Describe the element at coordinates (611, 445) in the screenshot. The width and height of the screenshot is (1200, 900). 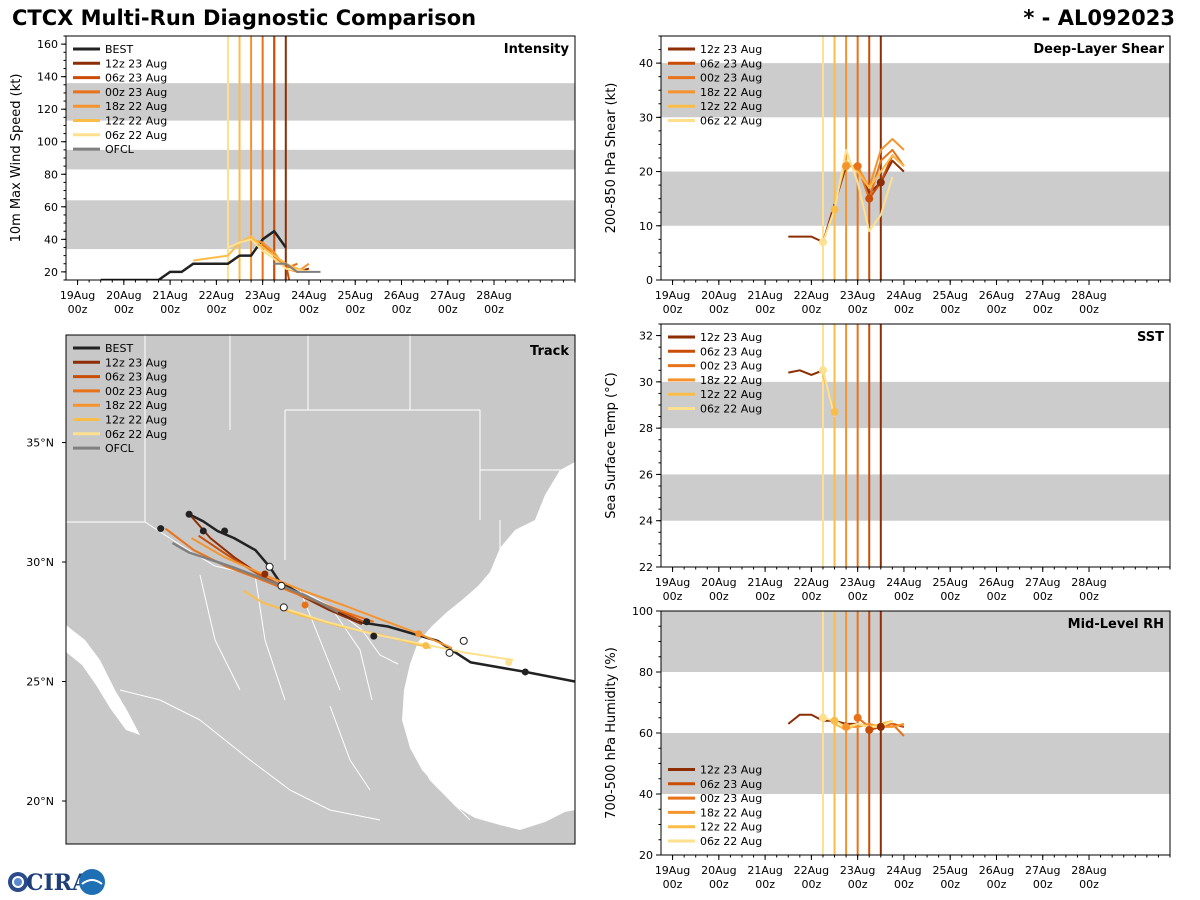
I see `y-axis-label: Sea Surface Temp (°C)` at that location.